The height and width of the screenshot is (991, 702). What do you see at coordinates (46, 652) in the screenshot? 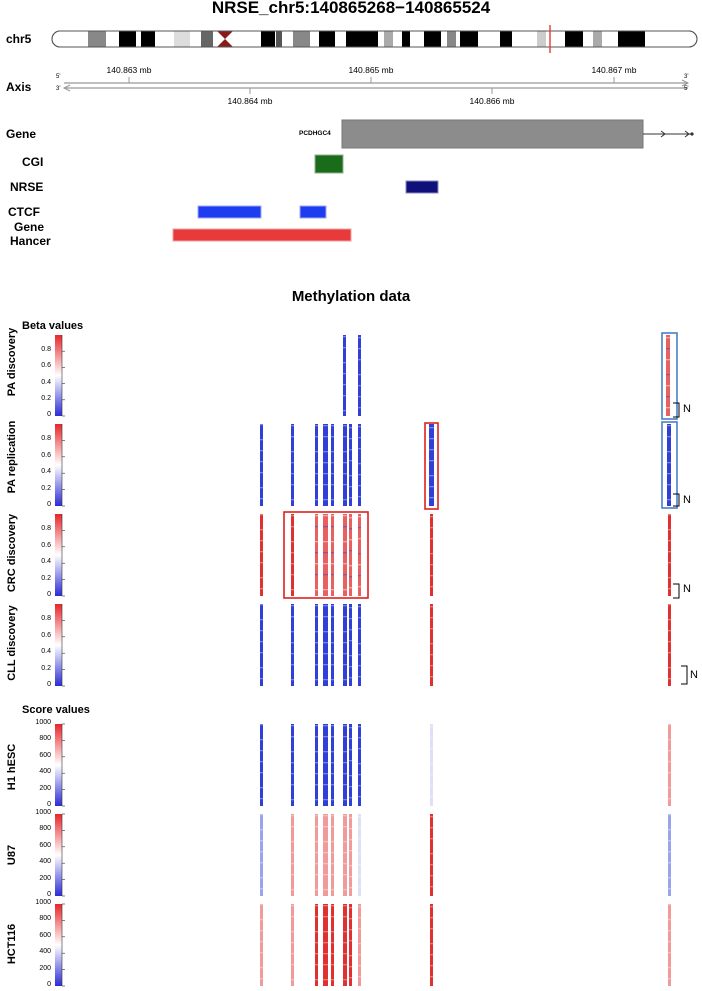
I see `scale-tick-label: 0.4` at bounding box center [46, 652].